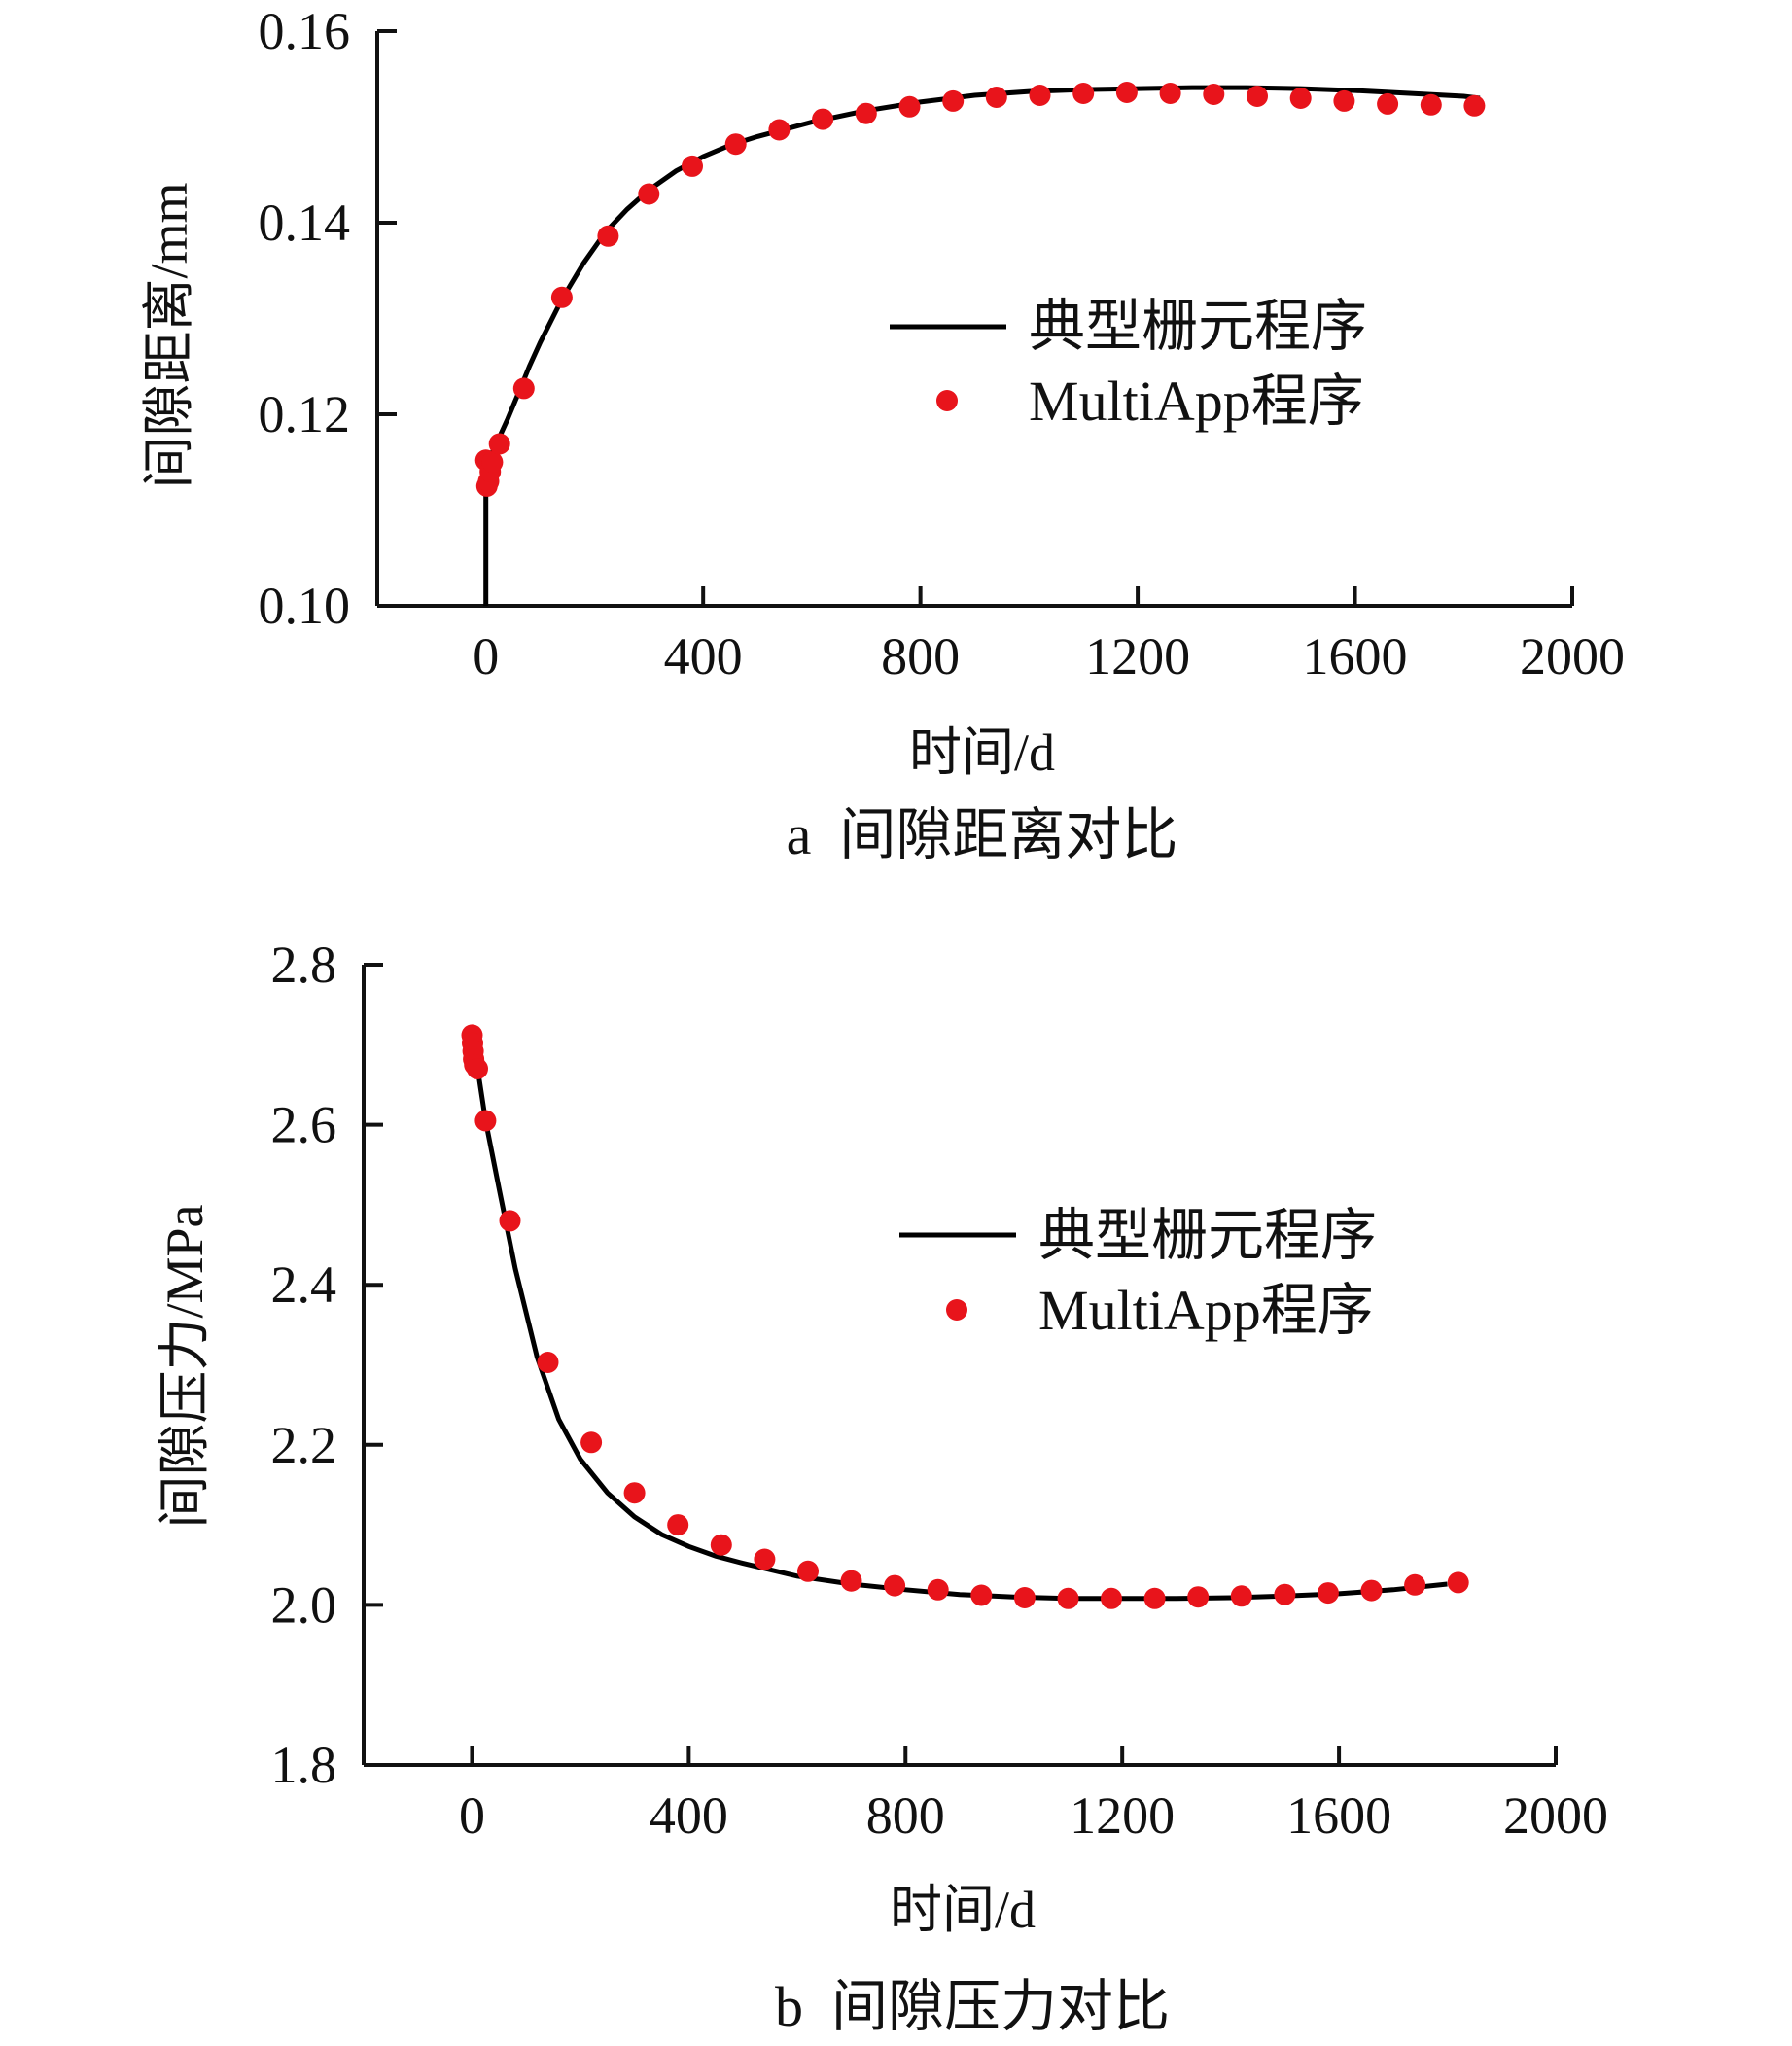 This screenshot has height=2046, width=1792. I want to click on chart-b-y-tick-label: 2.2, so click(304, 1445).